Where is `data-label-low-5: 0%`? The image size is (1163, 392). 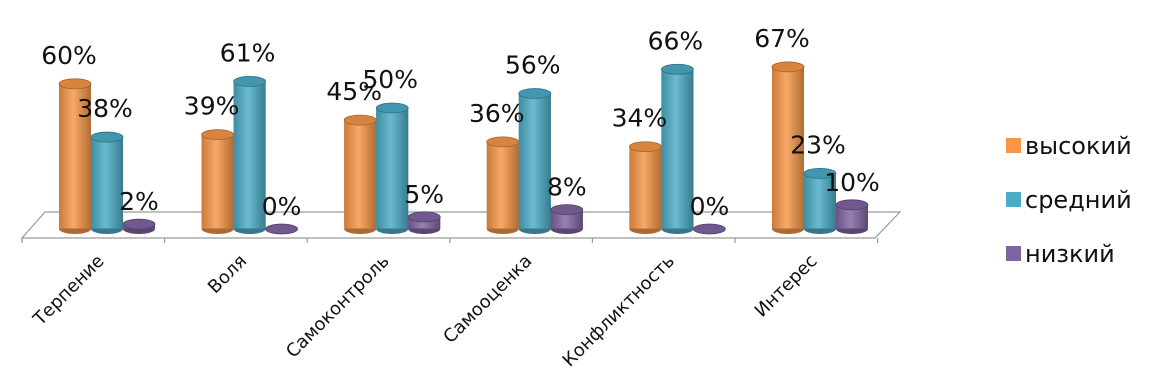
data-label-low-5: 0% is located at coordinates (710, 206).